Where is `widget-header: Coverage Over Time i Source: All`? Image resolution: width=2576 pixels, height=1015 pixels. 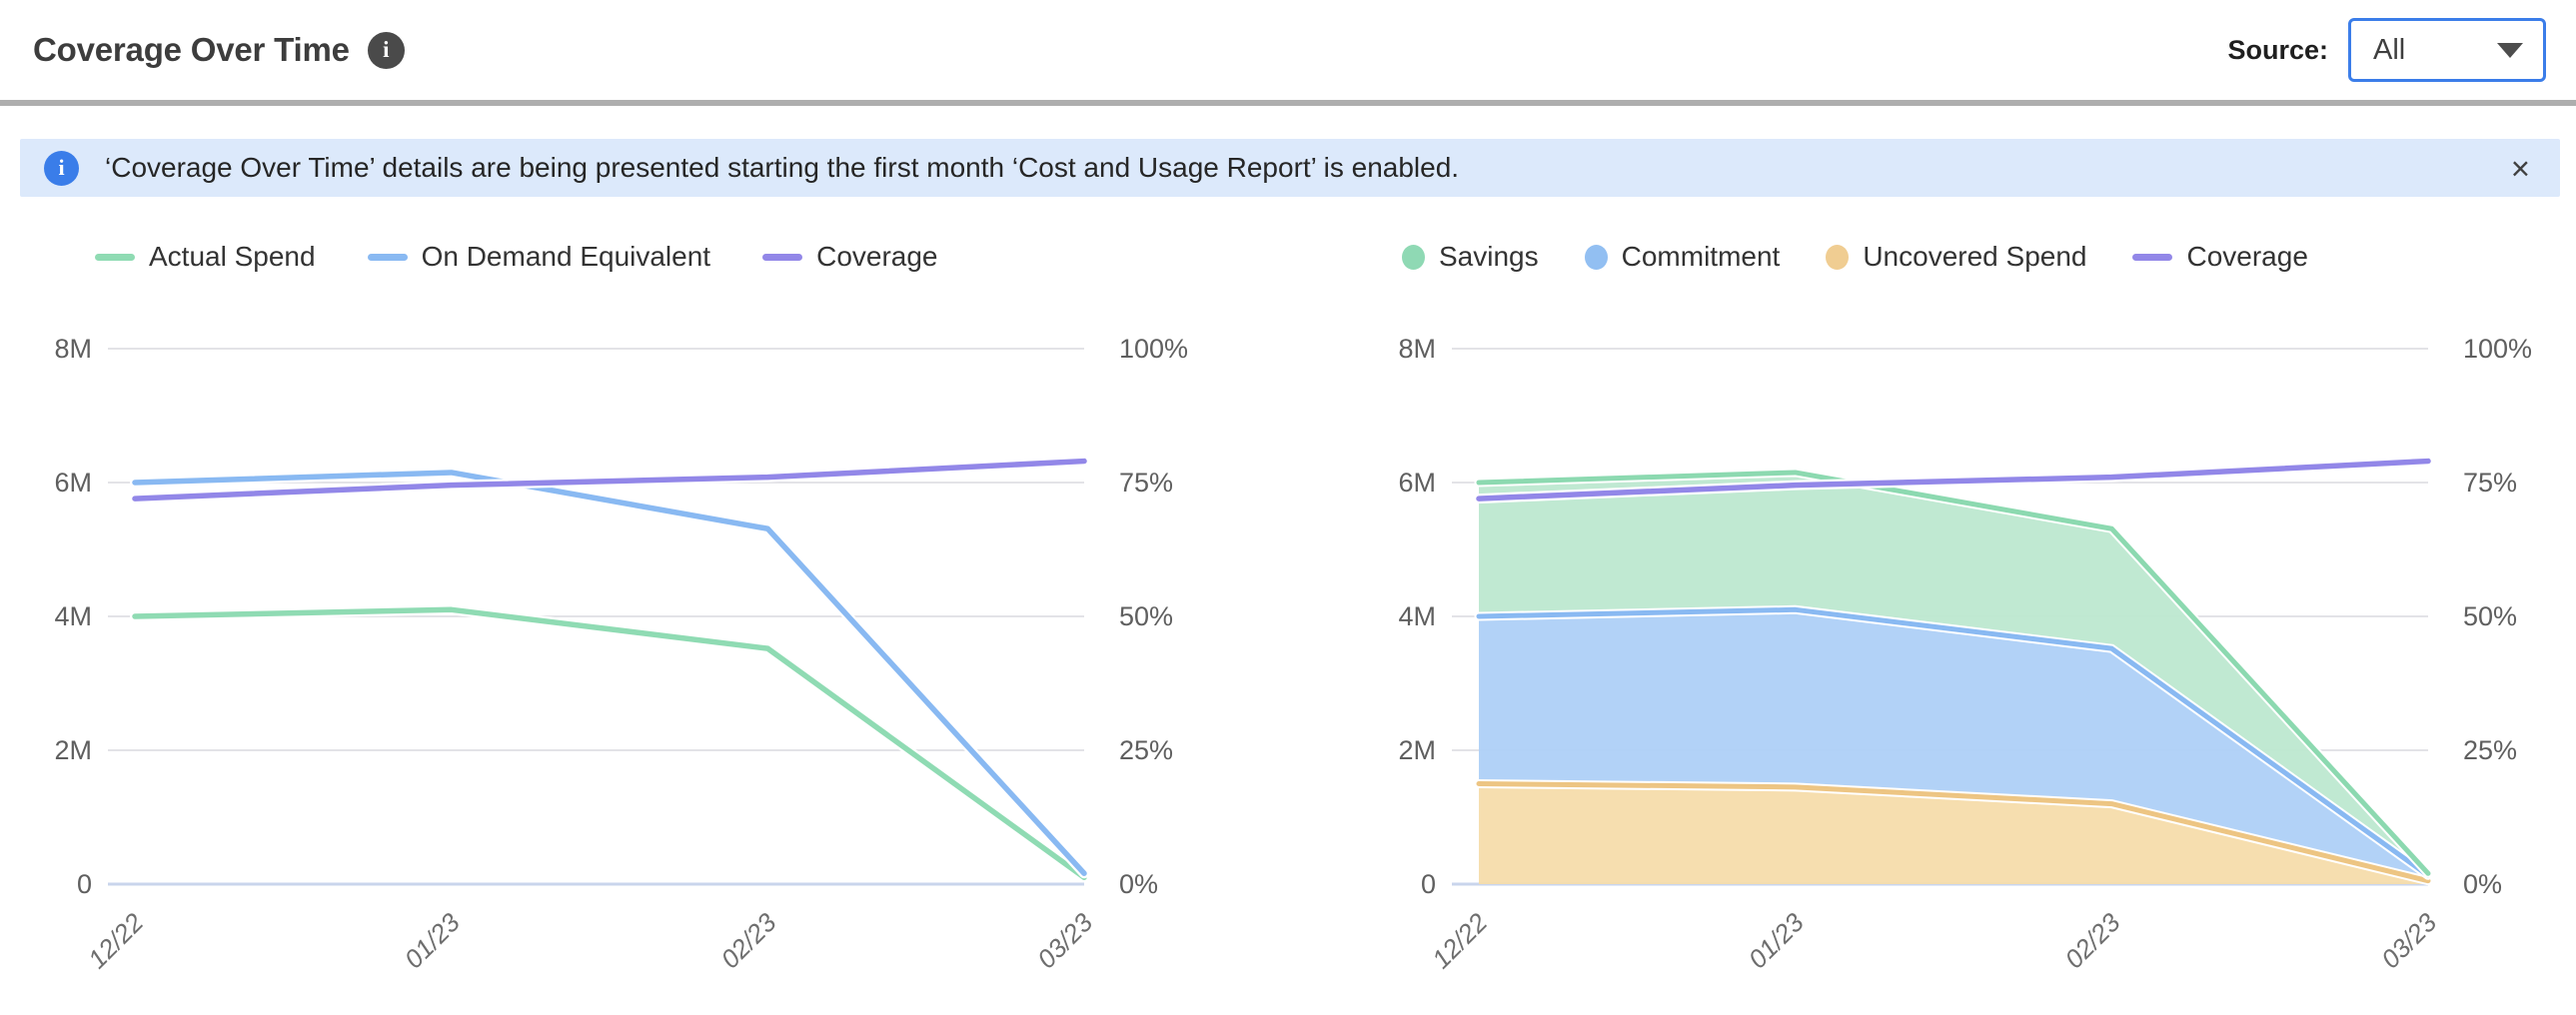 widget-header: Coverage Over Time i Source: All is located at coordinates (1288, 53).